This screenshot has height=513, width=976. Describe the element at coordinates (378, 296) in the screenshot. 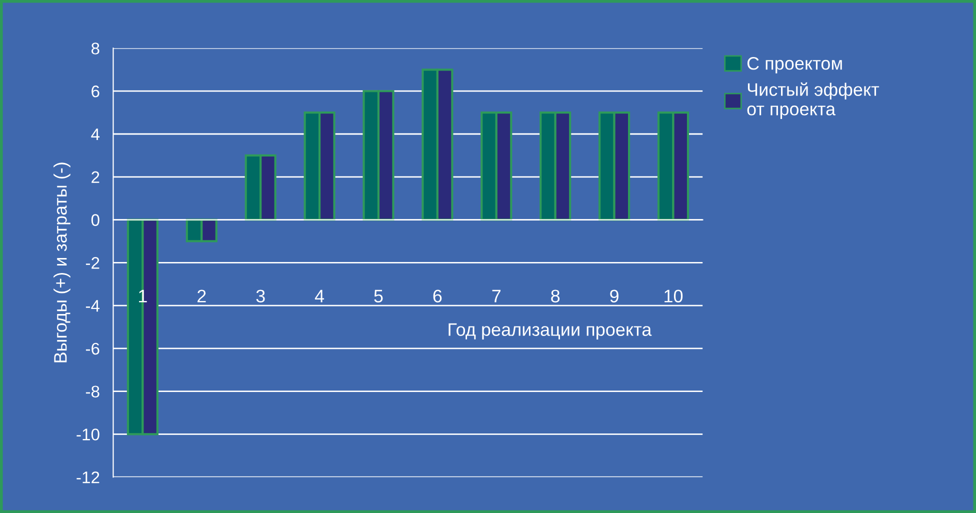

I see `x-tick-label: 5` at that location.